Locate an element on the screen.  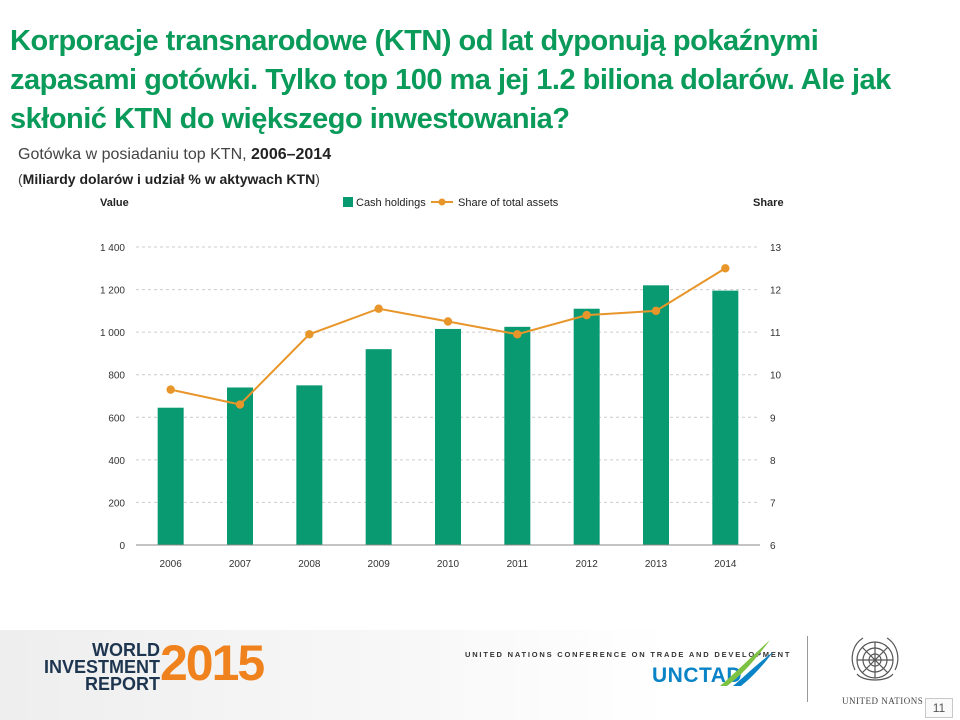
footer-band is located at coordinates (480, 675).